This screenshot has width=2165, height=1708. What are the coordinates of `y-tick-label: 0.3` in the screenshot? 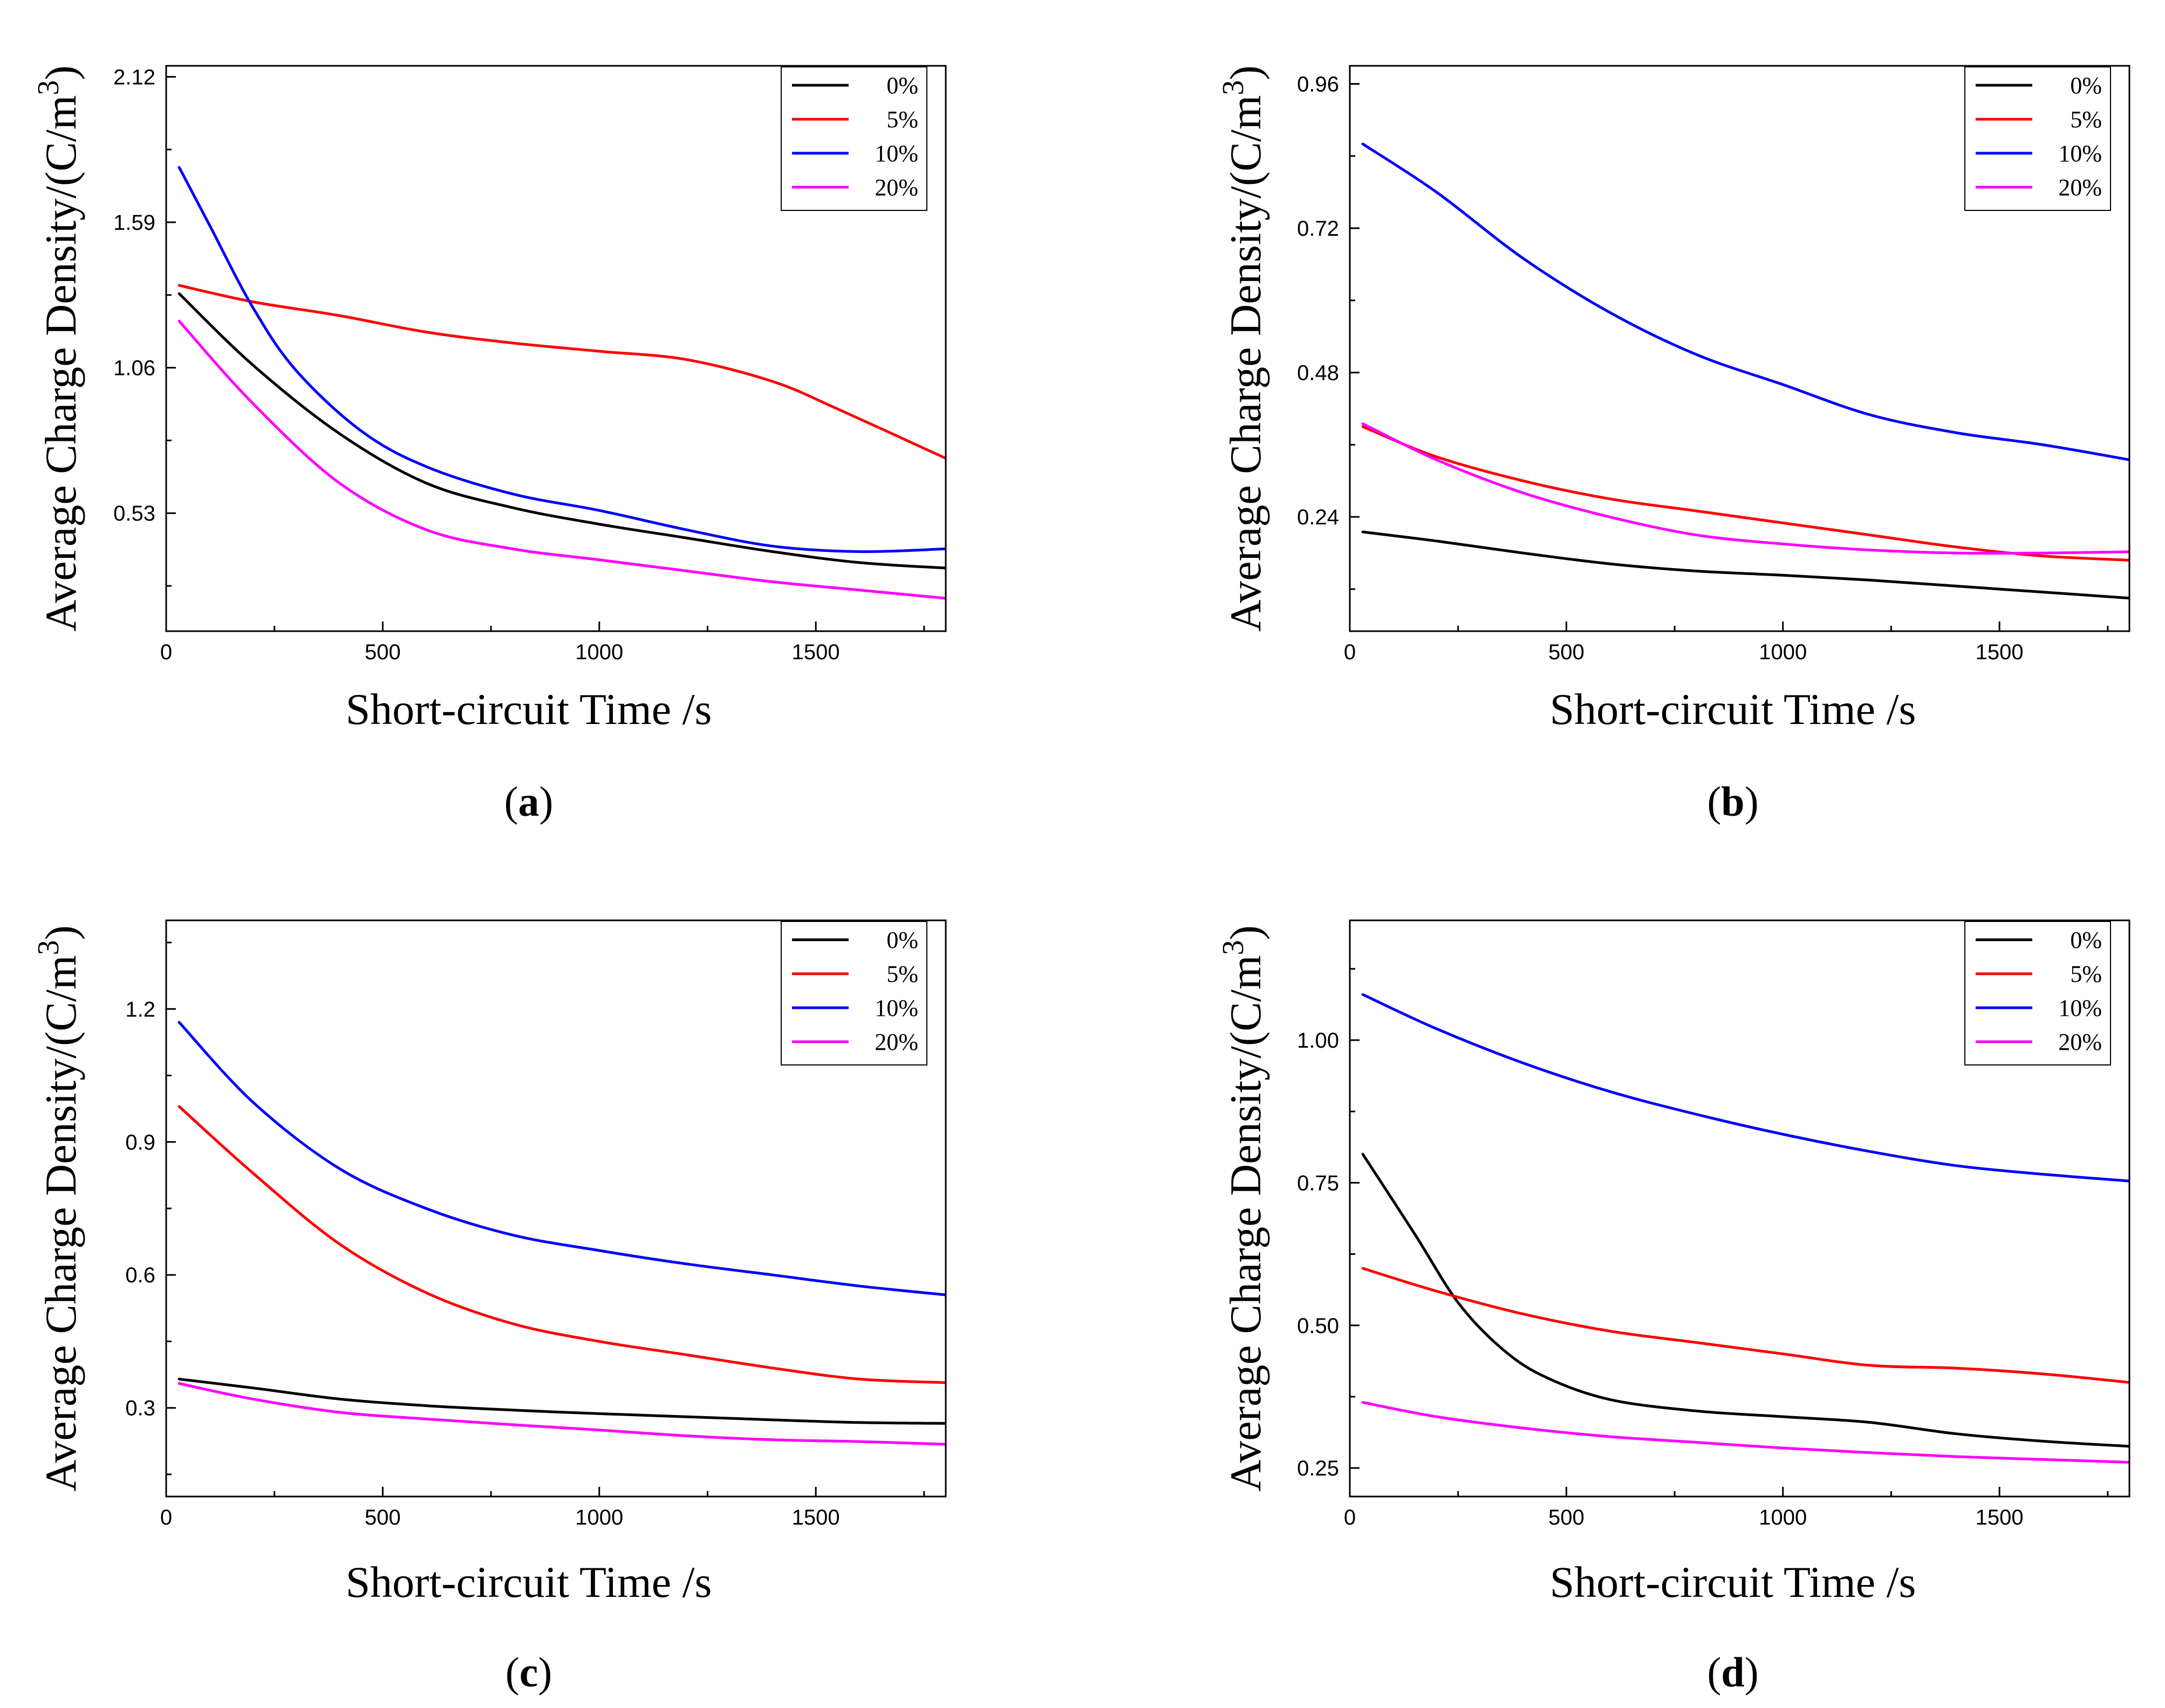 It's located at (140, 1408).